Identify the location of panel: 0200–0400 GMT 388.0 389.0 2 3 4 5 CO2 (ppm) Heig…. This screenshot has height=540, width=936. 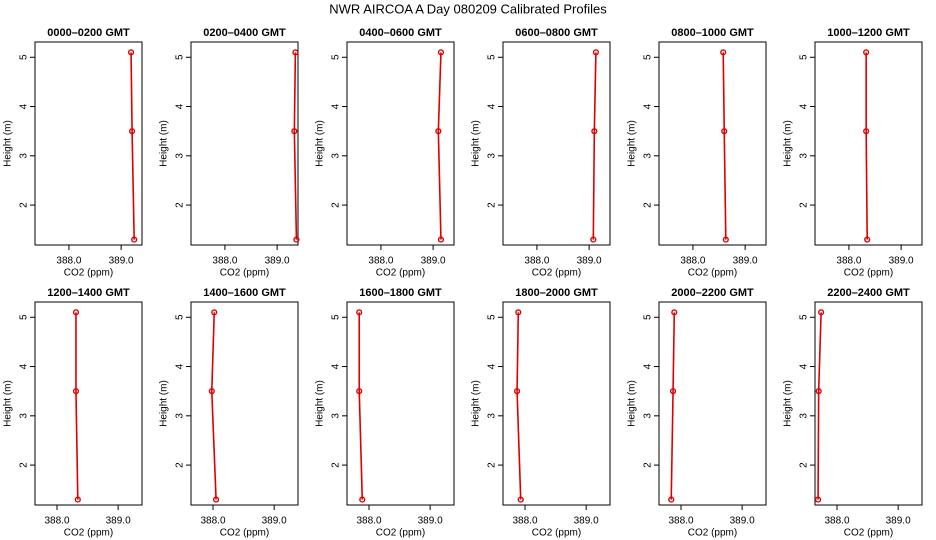
(229, 153).